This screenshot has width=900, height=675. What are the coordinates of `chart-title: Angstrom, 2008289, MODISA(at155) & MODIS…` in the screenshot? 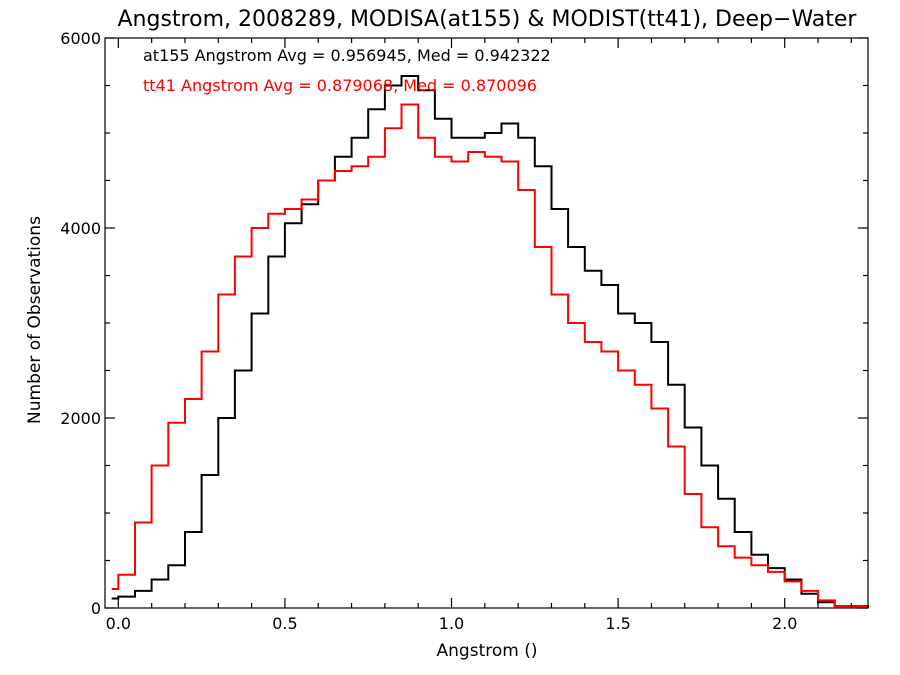 It's located at (488, 19).